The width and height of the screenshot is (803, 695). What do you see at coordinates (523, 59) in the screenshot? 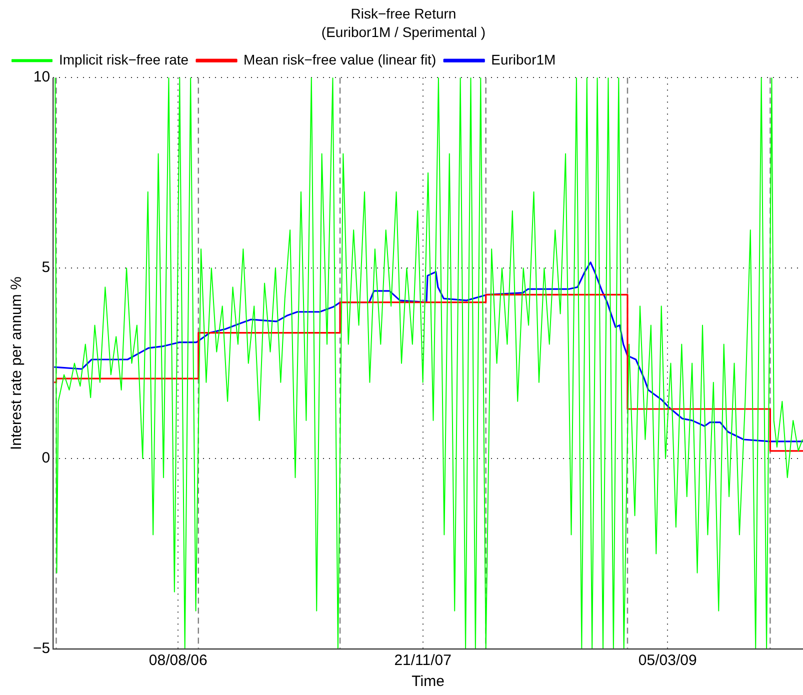
I see `legend-label: Euribor1M` at bounding box center [523, 59].